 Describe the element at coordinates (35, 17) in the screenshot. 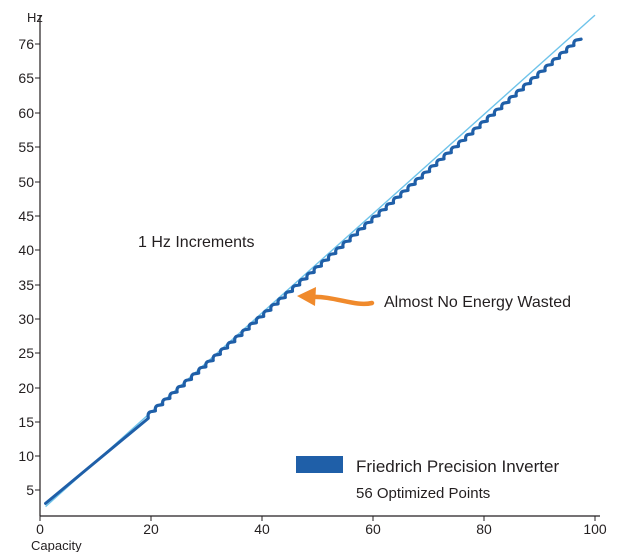

I see `y-axis-label: Hz` at that location.